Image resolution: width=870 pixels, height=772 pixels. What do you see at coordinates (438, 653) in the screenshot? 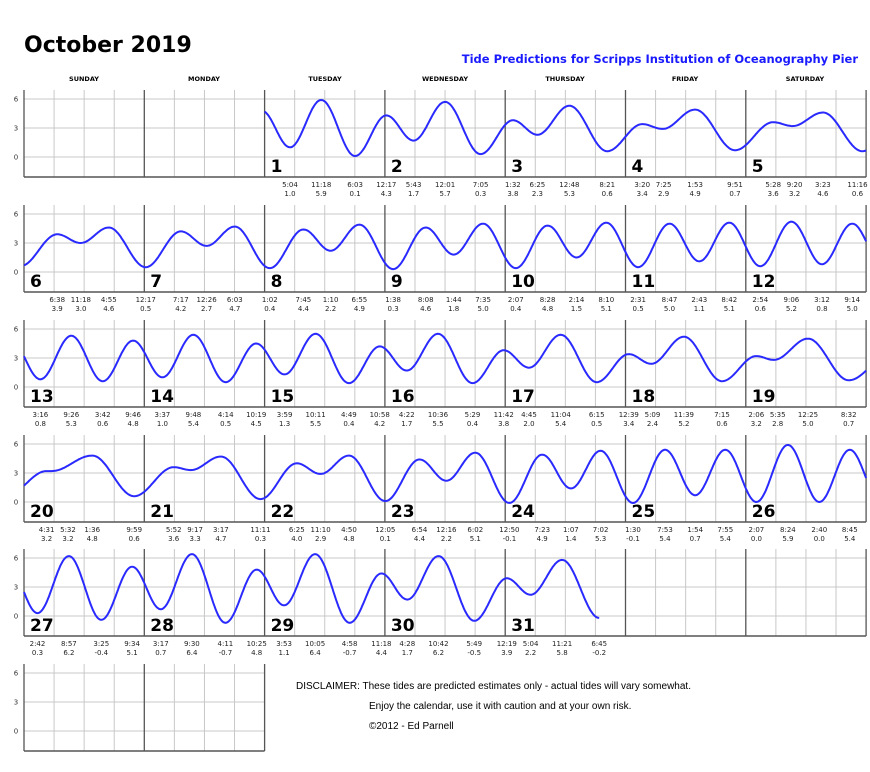
I see `tide-height-label: 6.2` at bounding box center [438, 653].